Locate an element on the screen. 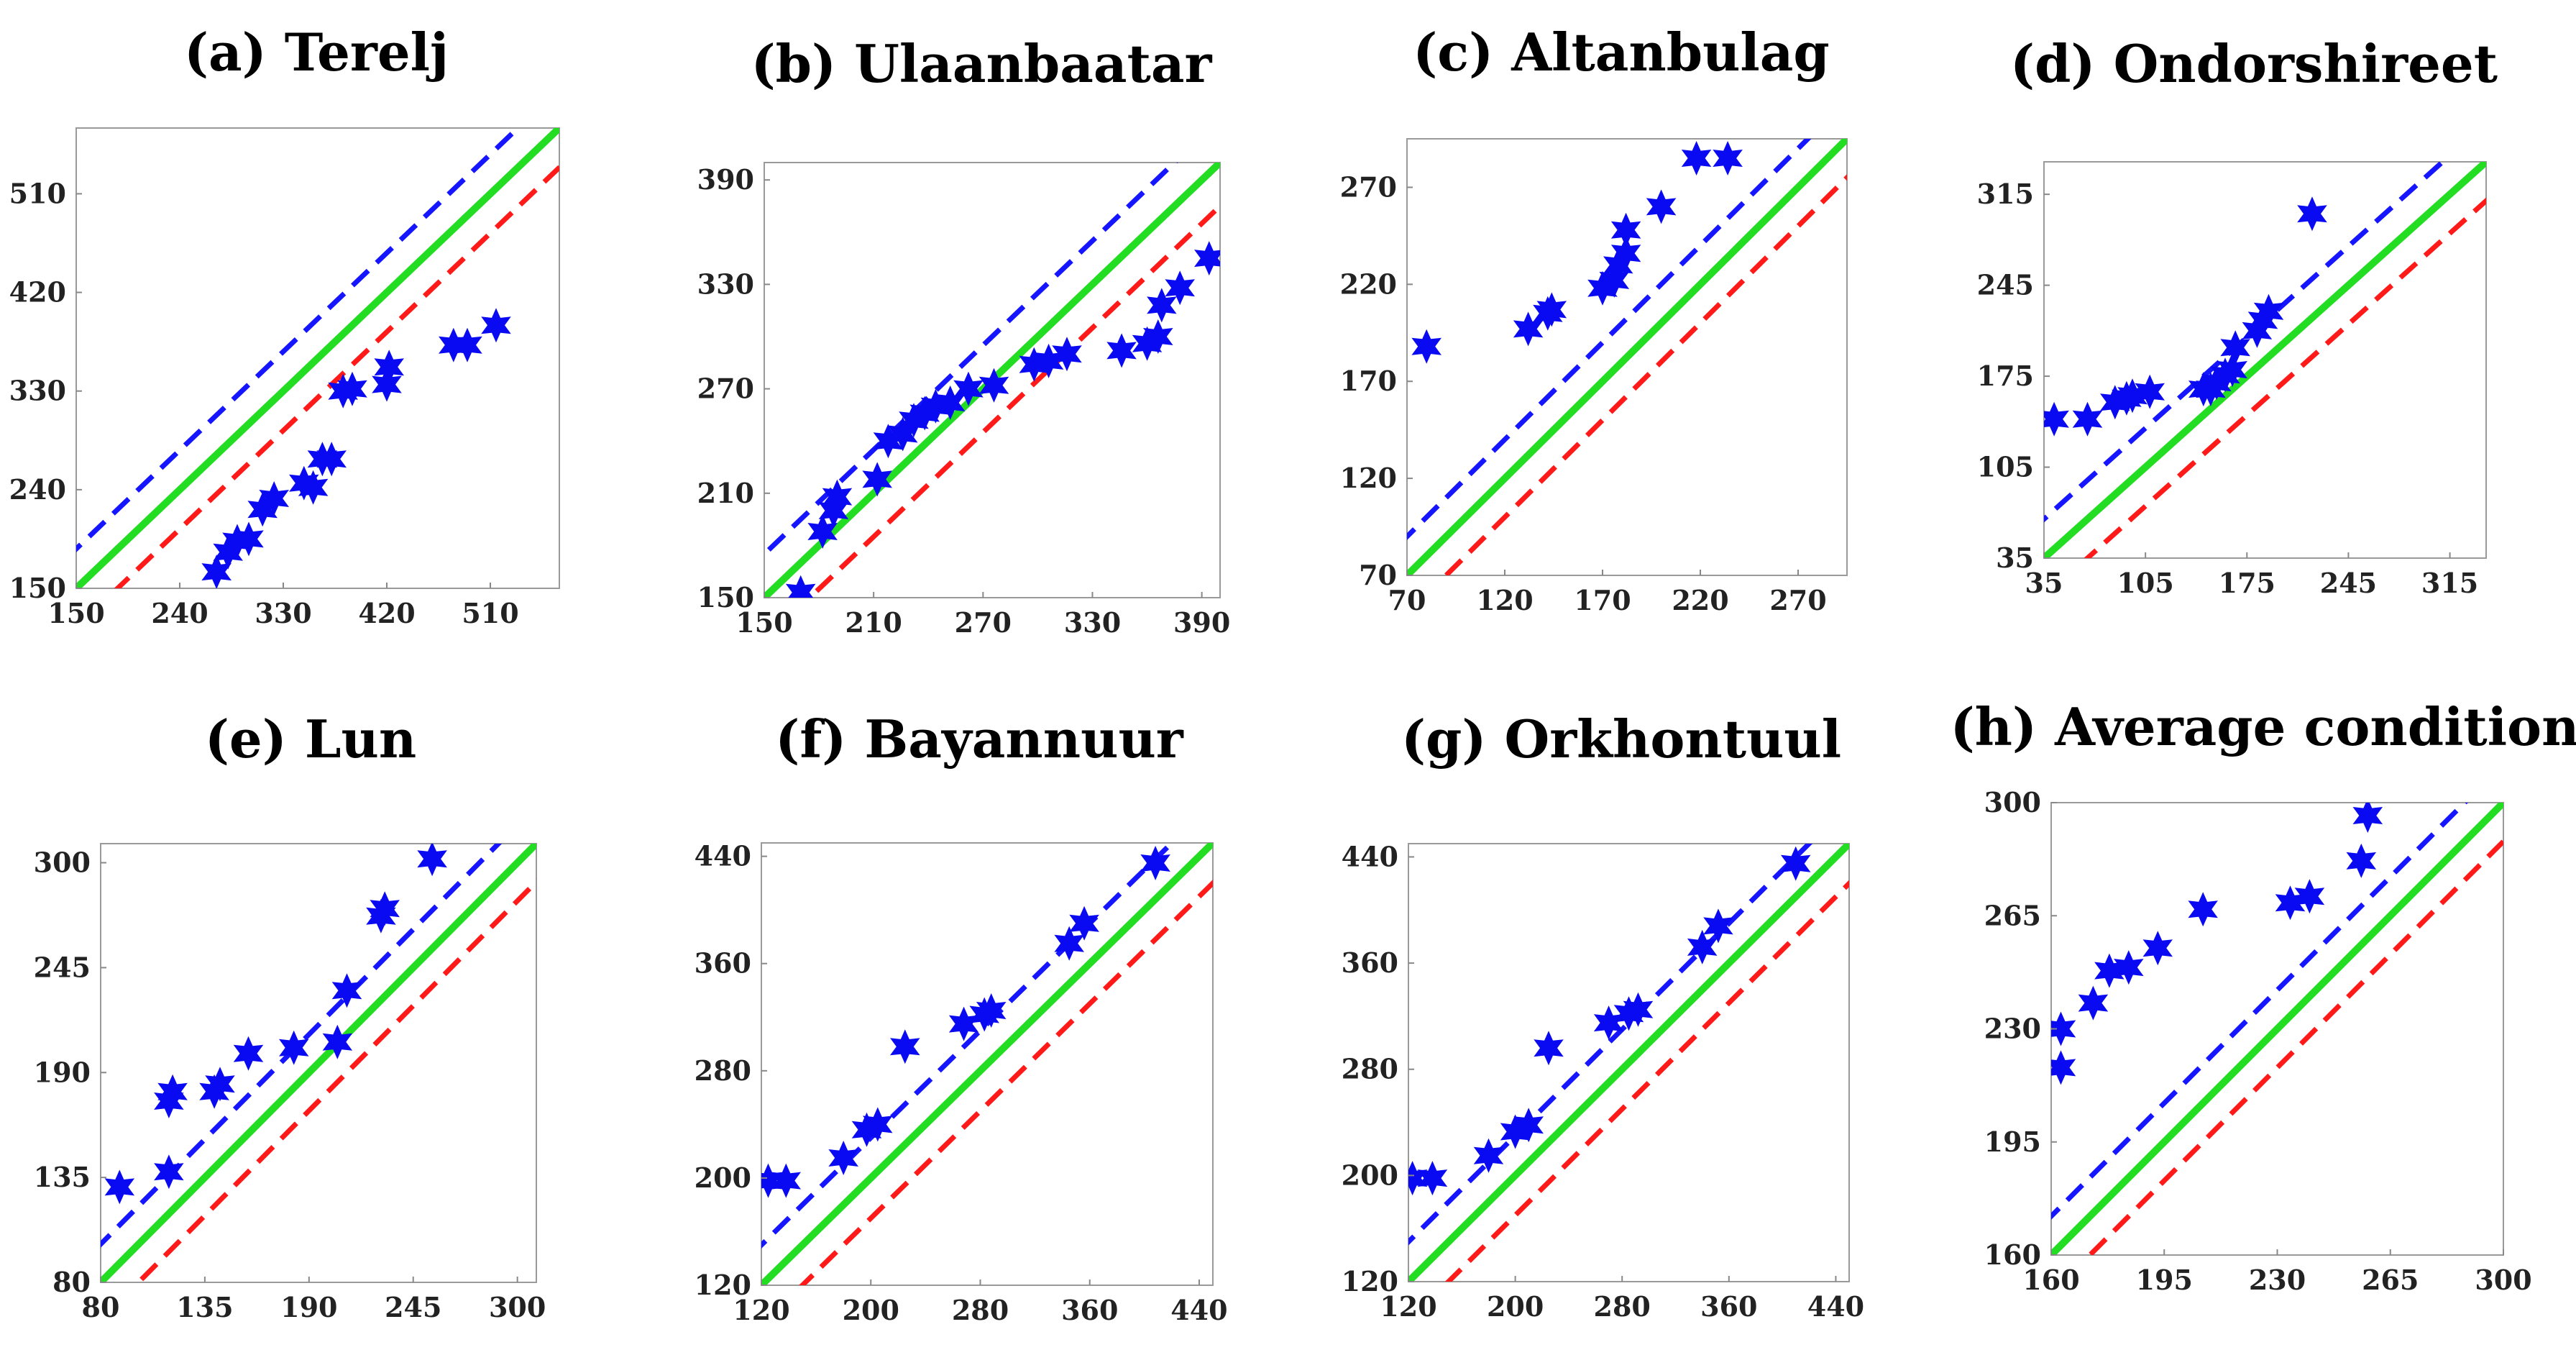 This screenshot has height=1355, width=2576. x-tick-label: 190 is located at coordinates (308, 1307).